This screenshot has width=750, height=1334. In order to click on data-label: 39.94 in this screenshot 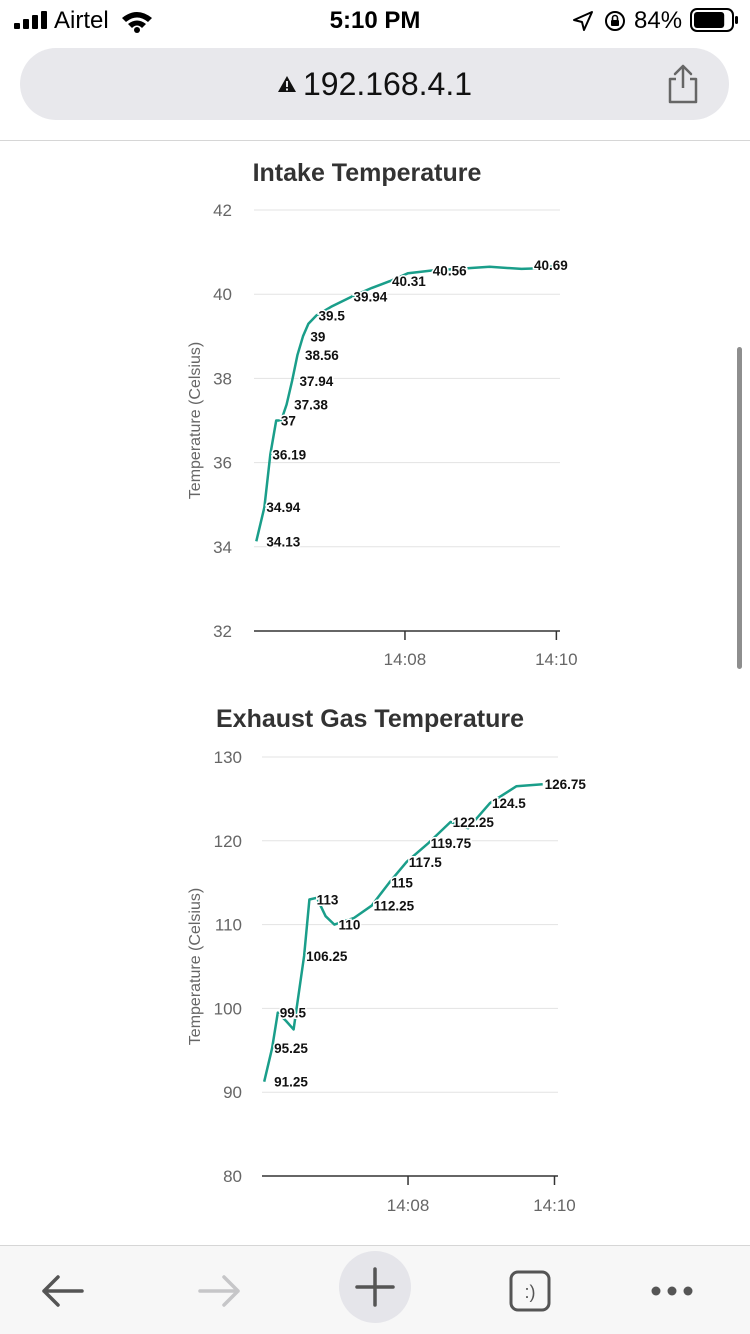, I will do `click(370, 297)`.